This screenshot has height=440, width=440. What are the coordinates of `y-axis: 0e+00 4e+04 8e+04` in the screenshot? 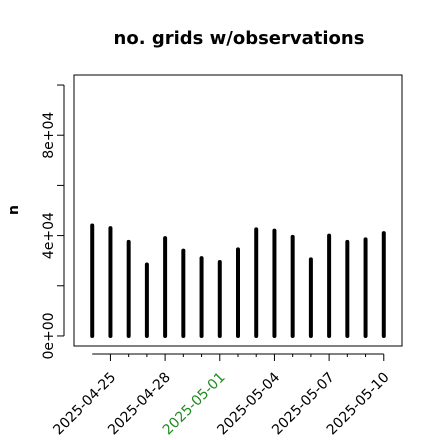 It's located at (53, 222).